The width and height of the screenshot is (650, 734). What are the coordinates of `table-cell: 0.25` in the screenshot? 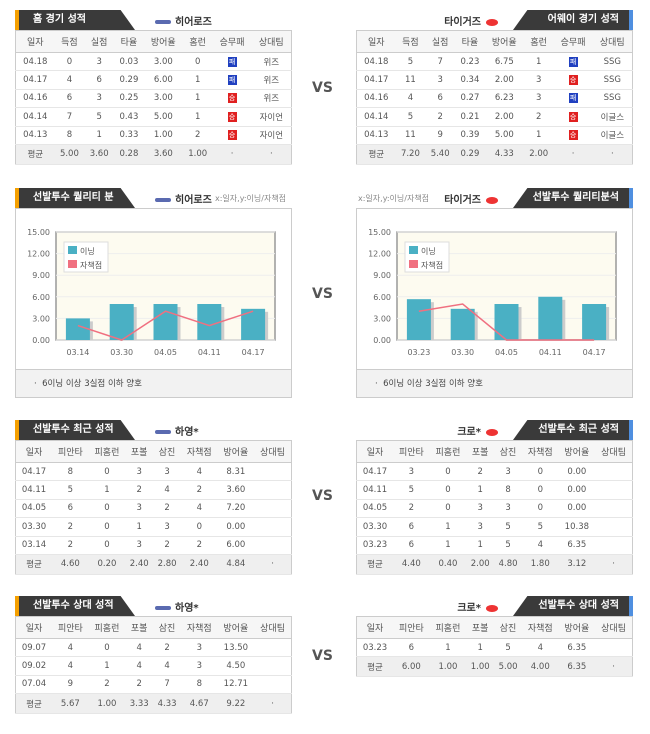 It's located at (129, 99).